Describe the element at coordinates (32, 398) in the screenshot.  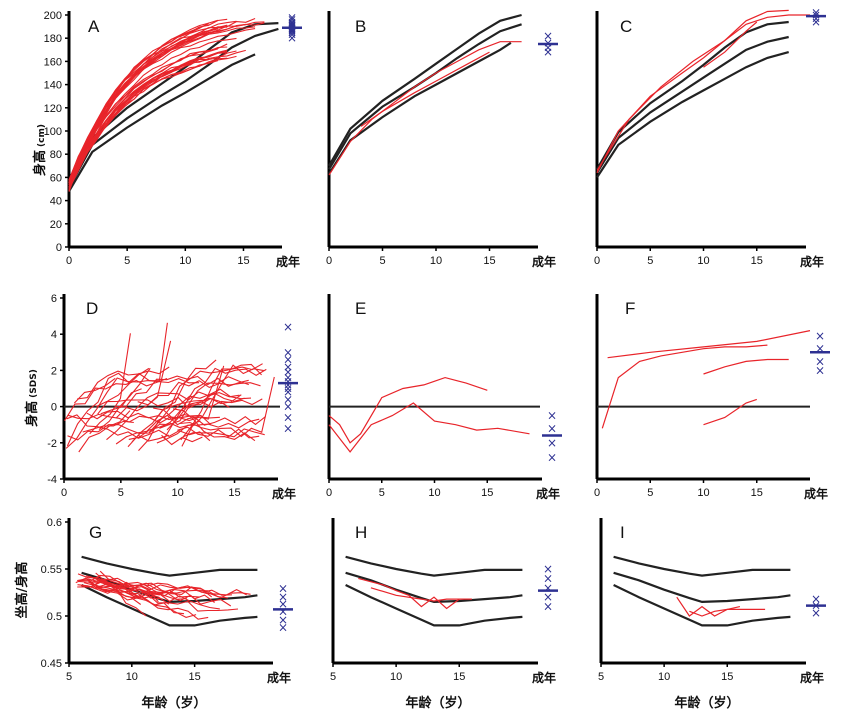
I see `row2-ylabel: 身高(SDS)` at that location.